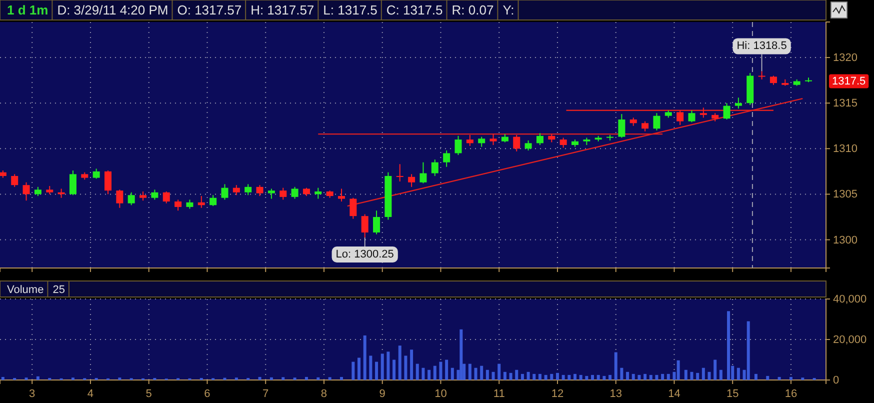 The height and width of the screenshot is (403, 874). I want to click on x-tick-label: 13, so click(616, 394).